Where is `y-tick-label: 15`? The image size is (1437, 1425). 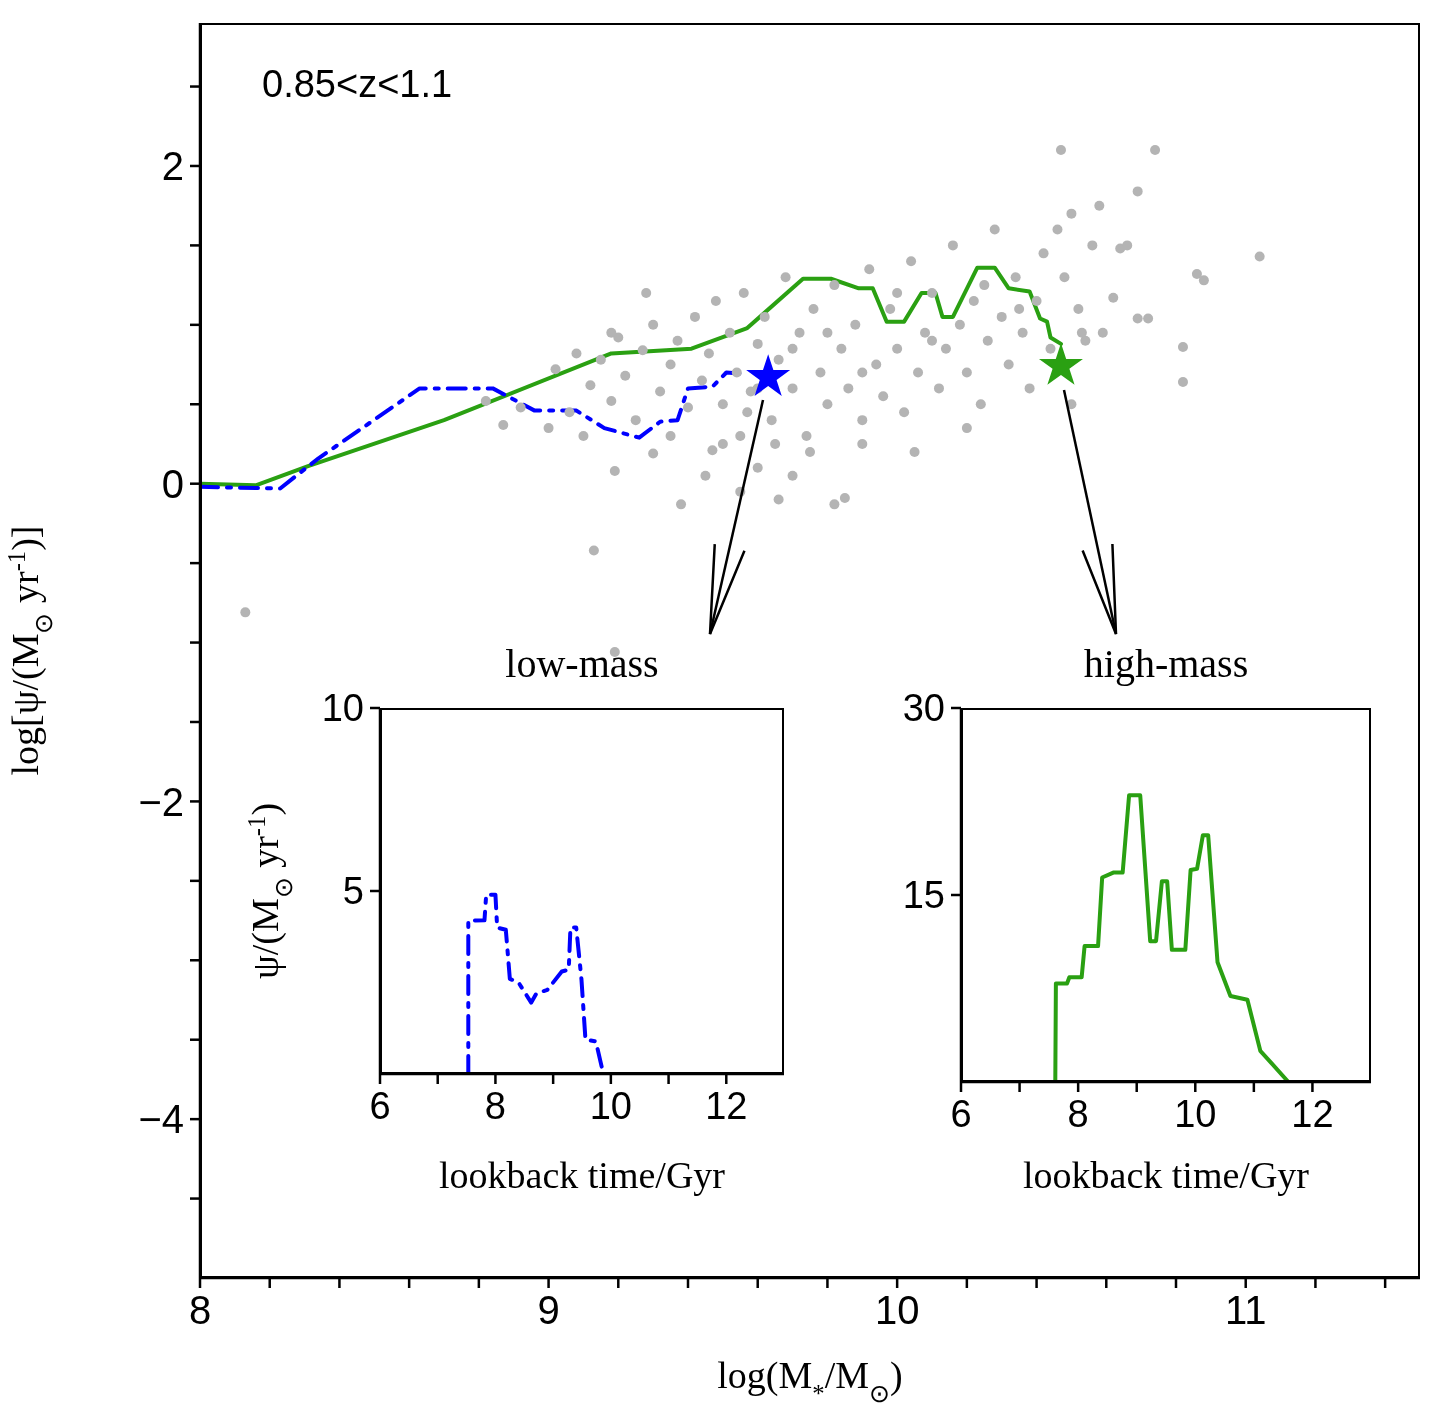
y-tick-label: 15 is located at coordinates (923, 895).